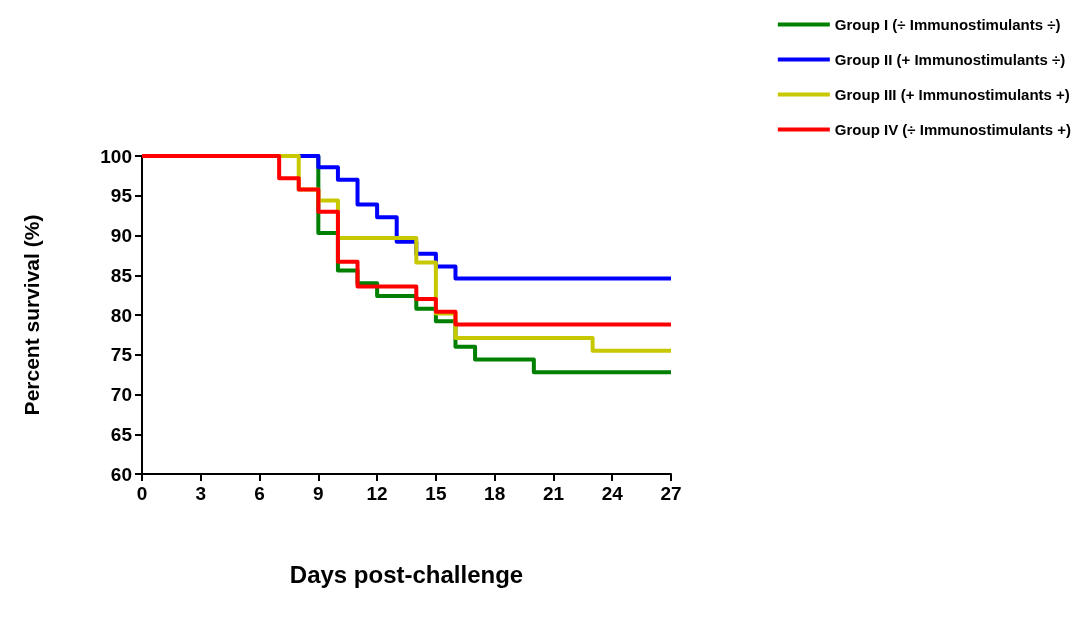  I want to click on y-tick-label: 100, so click(116, 156).